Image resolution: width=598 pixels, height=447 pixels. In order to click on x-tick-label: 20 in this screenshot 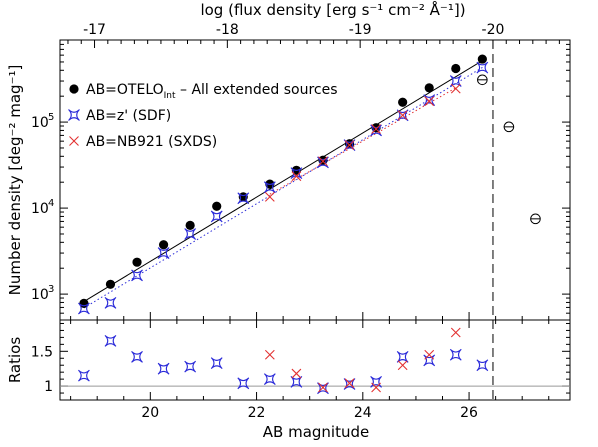, I will do `click(150, 413)`.